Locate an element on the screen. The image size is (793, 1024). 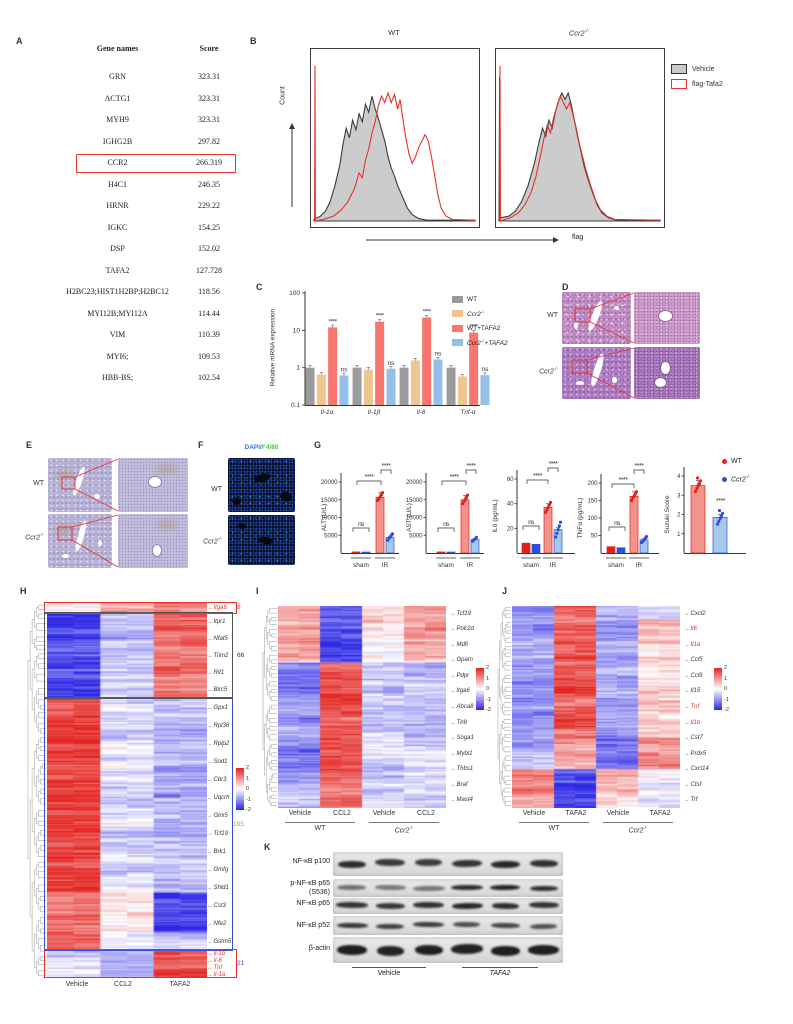
colorbar-tick: 0 is located at coordinates (248, 789).